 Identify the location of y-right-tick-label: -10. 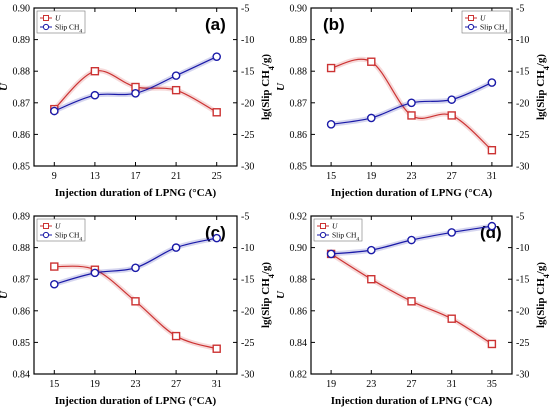
(247, 248).